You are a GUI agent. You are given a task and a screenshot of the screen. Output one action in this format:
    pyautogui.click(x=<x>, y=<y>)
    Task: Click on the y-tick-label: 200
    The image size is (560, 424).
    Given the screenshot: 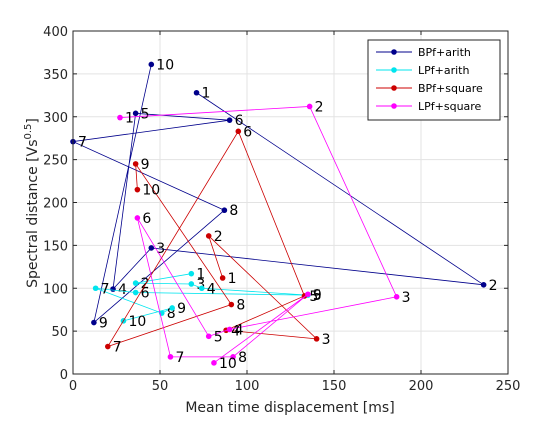 What is the action you would take?
    pyautogui.click(x=55, y=204)
    